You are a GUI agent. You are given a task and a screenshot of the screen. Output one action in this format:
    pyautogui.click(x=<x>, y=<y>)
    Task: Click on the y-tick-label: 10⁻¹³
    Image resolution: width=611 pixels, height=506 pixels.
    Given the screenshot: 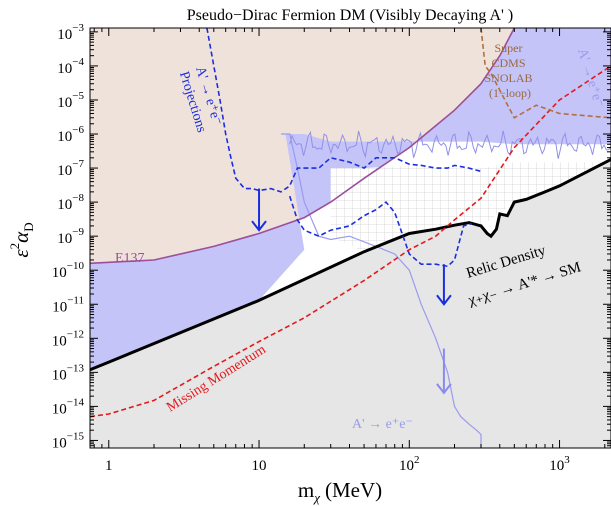 What is the action you would take?
    pyautogui.click(x=68, y=372)
    